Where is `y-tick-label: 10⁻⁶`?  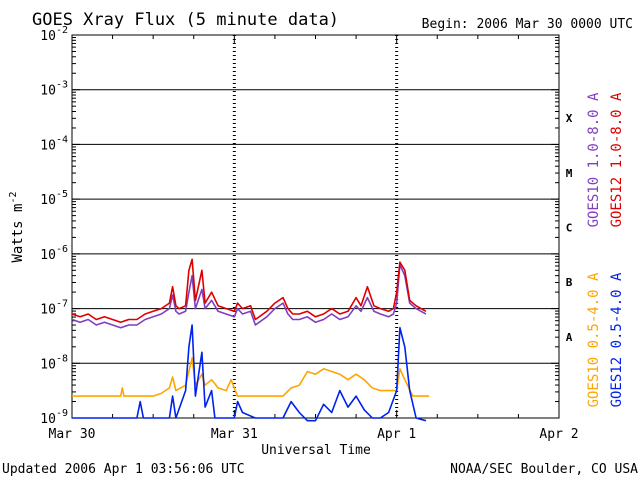
y-tick-label: 10⁻⁶ is located at coordinates (54, 253).